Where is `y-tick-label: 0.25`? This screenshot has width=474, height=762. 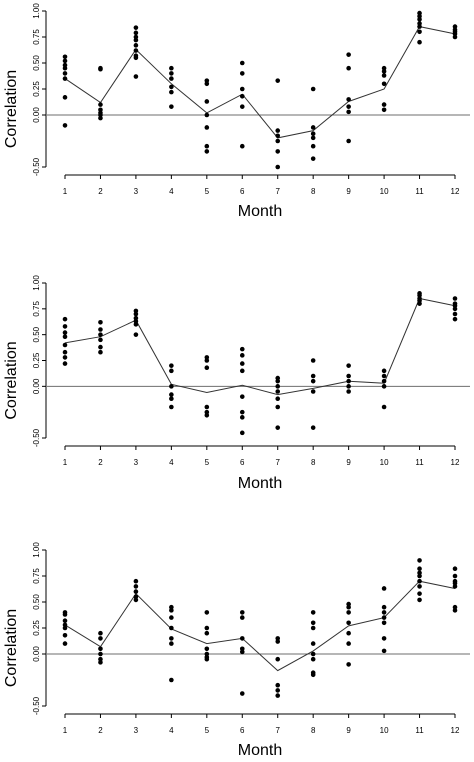
y-tick-label: 0.25 is located at coordinates (36, 628).